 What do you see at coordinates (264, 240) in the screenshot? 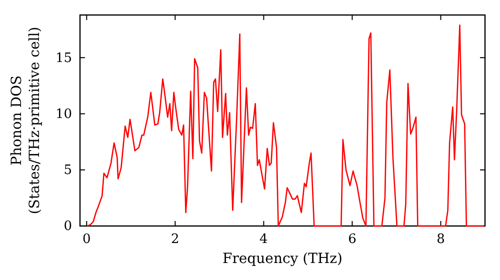
I see `x-tick-label: 4` at bounding box center [264, 240].